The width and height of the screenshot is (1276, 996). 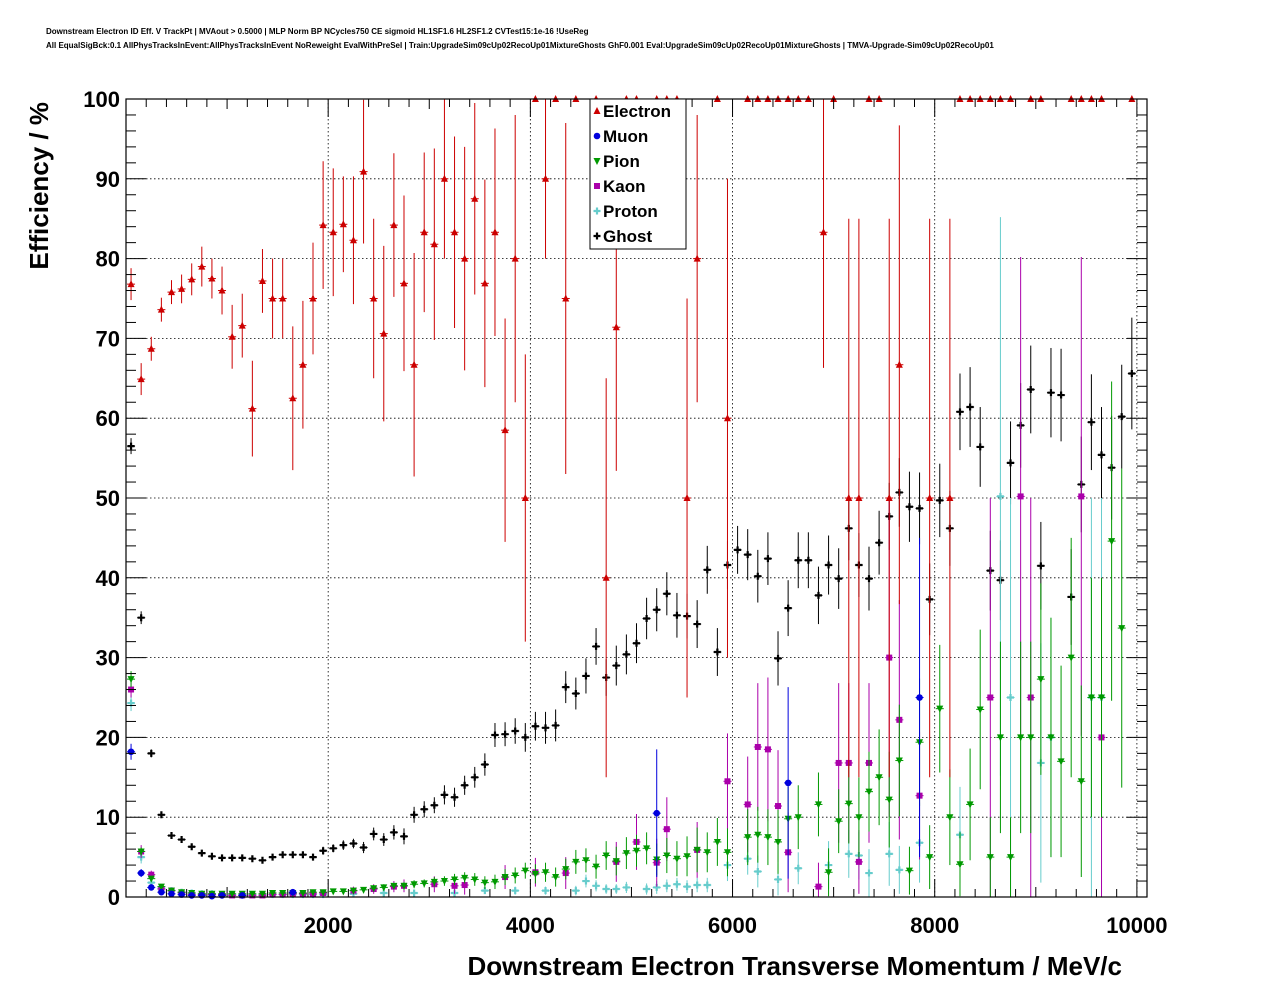 What do you see at coordinates (621, 161) in the screenshot?
I see `legend-label: Pion` at bounding box center [621, 161].